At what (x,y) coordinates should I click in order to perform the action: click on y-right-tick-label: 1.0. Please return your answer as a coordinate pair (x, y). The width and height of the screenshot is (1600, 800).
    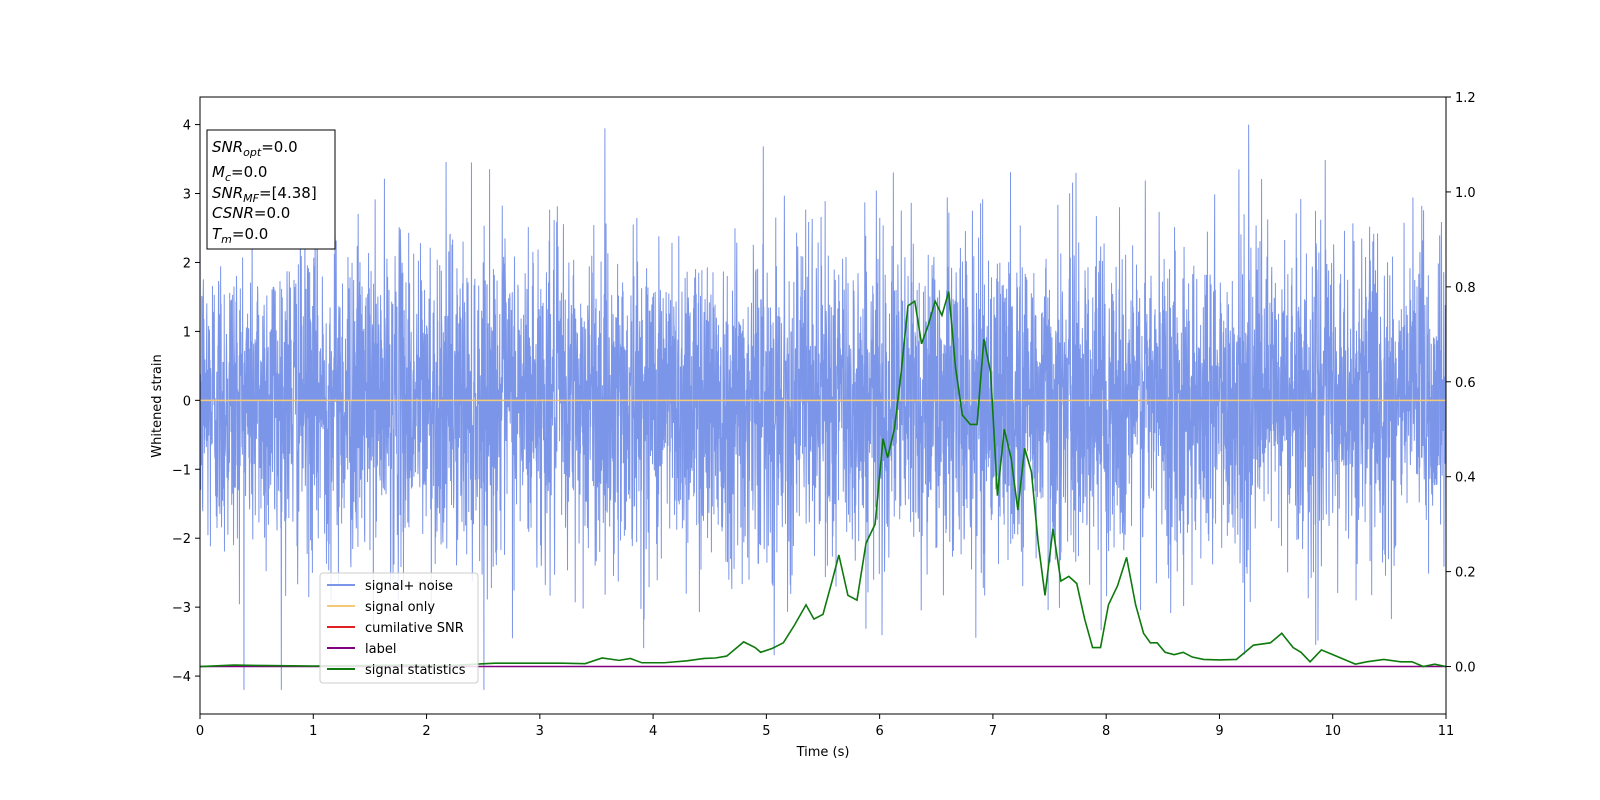
    Looking at the image, I should click on (1465, 193).